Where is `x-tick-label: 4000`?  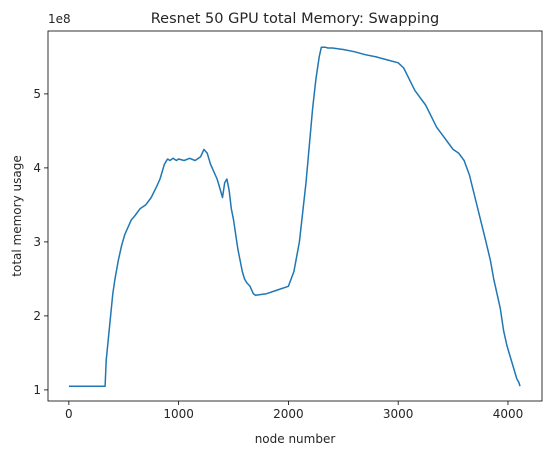
x-tick-label: 4000 is located at coordinates (508, 414).